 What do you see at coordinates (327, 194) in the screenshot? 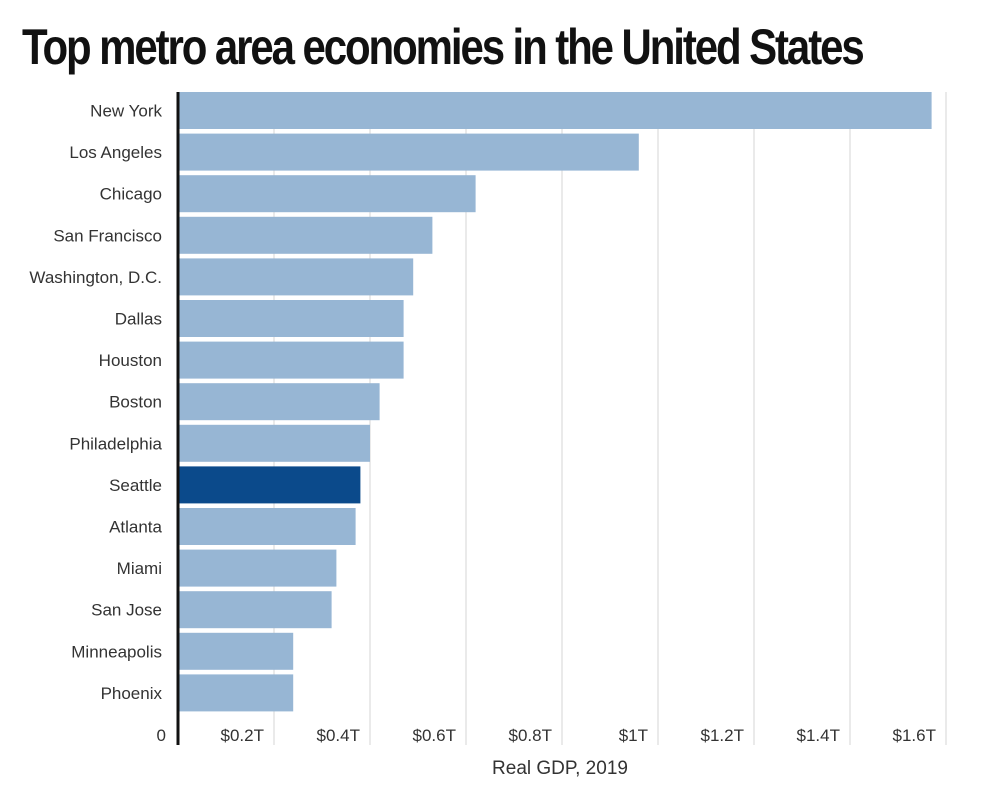
I see `bar-chicago` at bounding box center [327, 194].